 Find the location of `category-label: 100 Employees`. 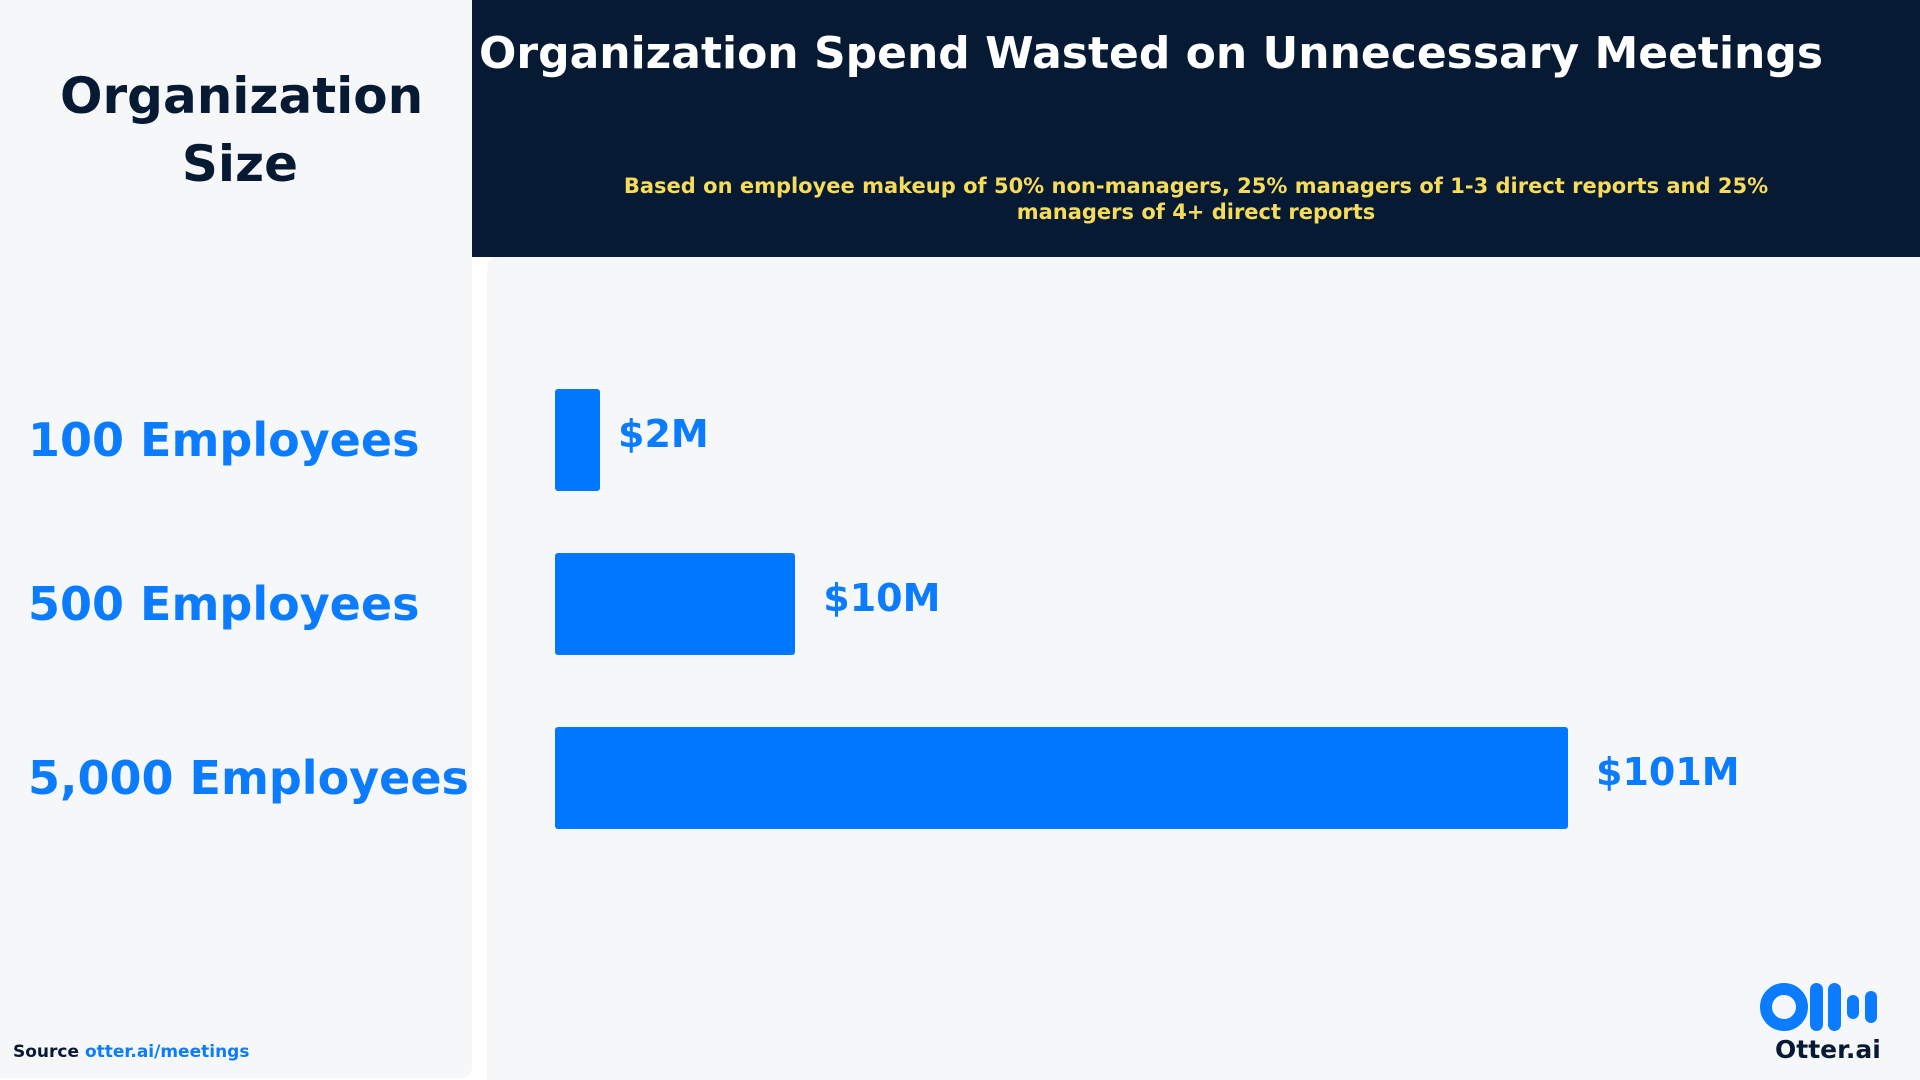

category-label: 100 Employees is located at coordinates (224, 440).